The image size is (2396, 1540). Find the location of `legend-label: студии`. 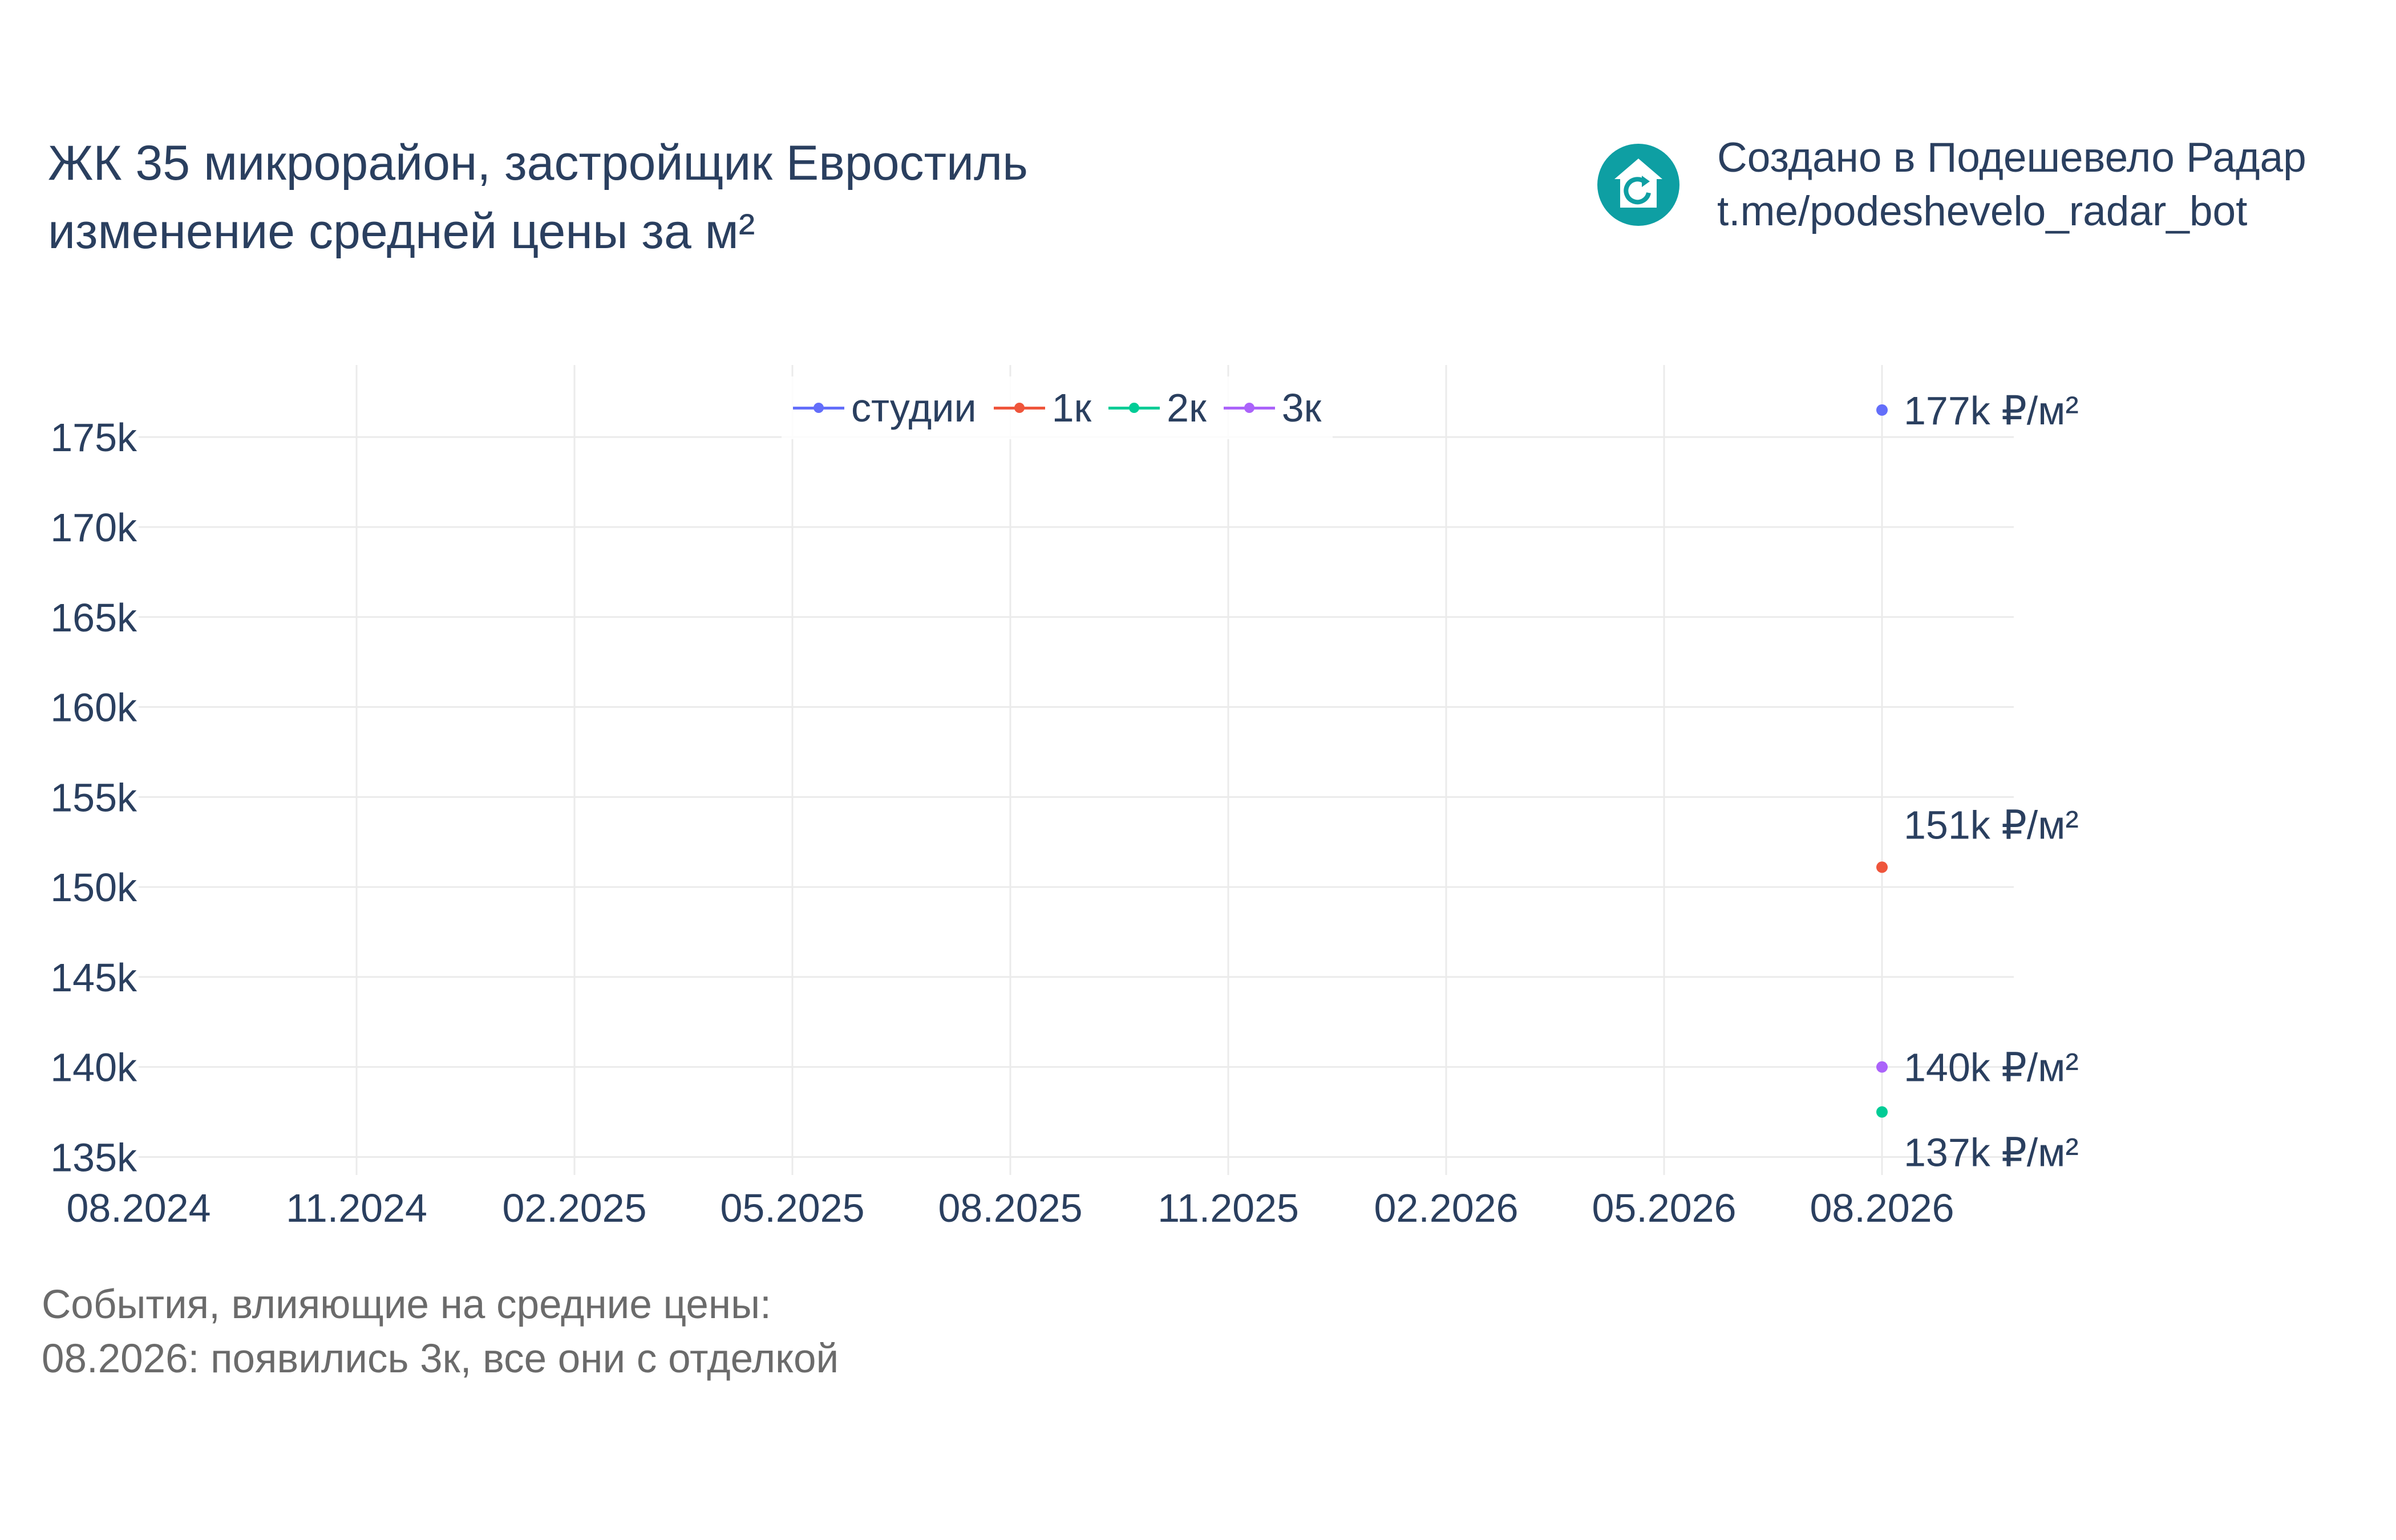

legend-label: студии is located at coordinates (914, 408).